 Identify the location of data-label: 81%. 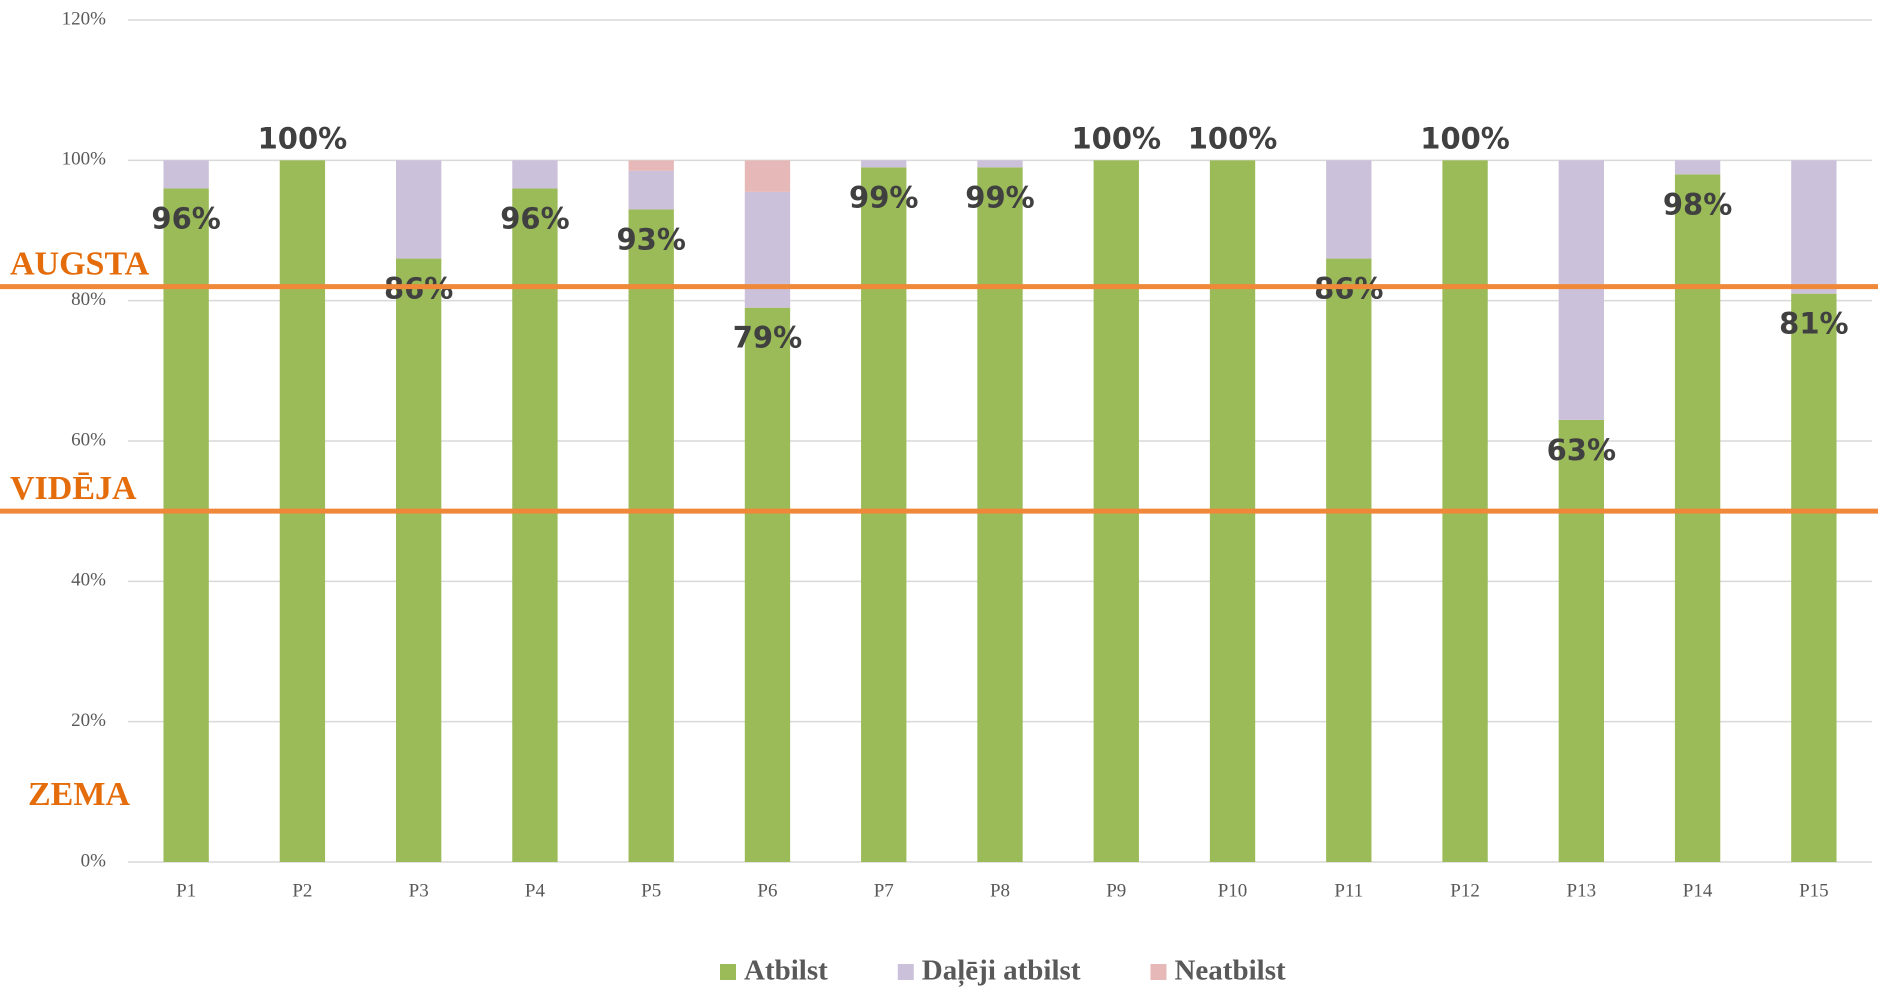
(1813, 324).